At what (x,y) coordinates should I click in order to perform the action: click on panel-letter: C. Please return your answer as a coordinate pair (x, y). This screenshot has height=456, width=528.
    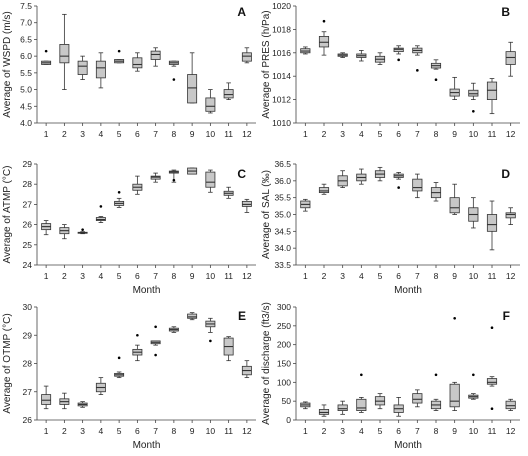
    Looking at the image, I should click on (241, 174).